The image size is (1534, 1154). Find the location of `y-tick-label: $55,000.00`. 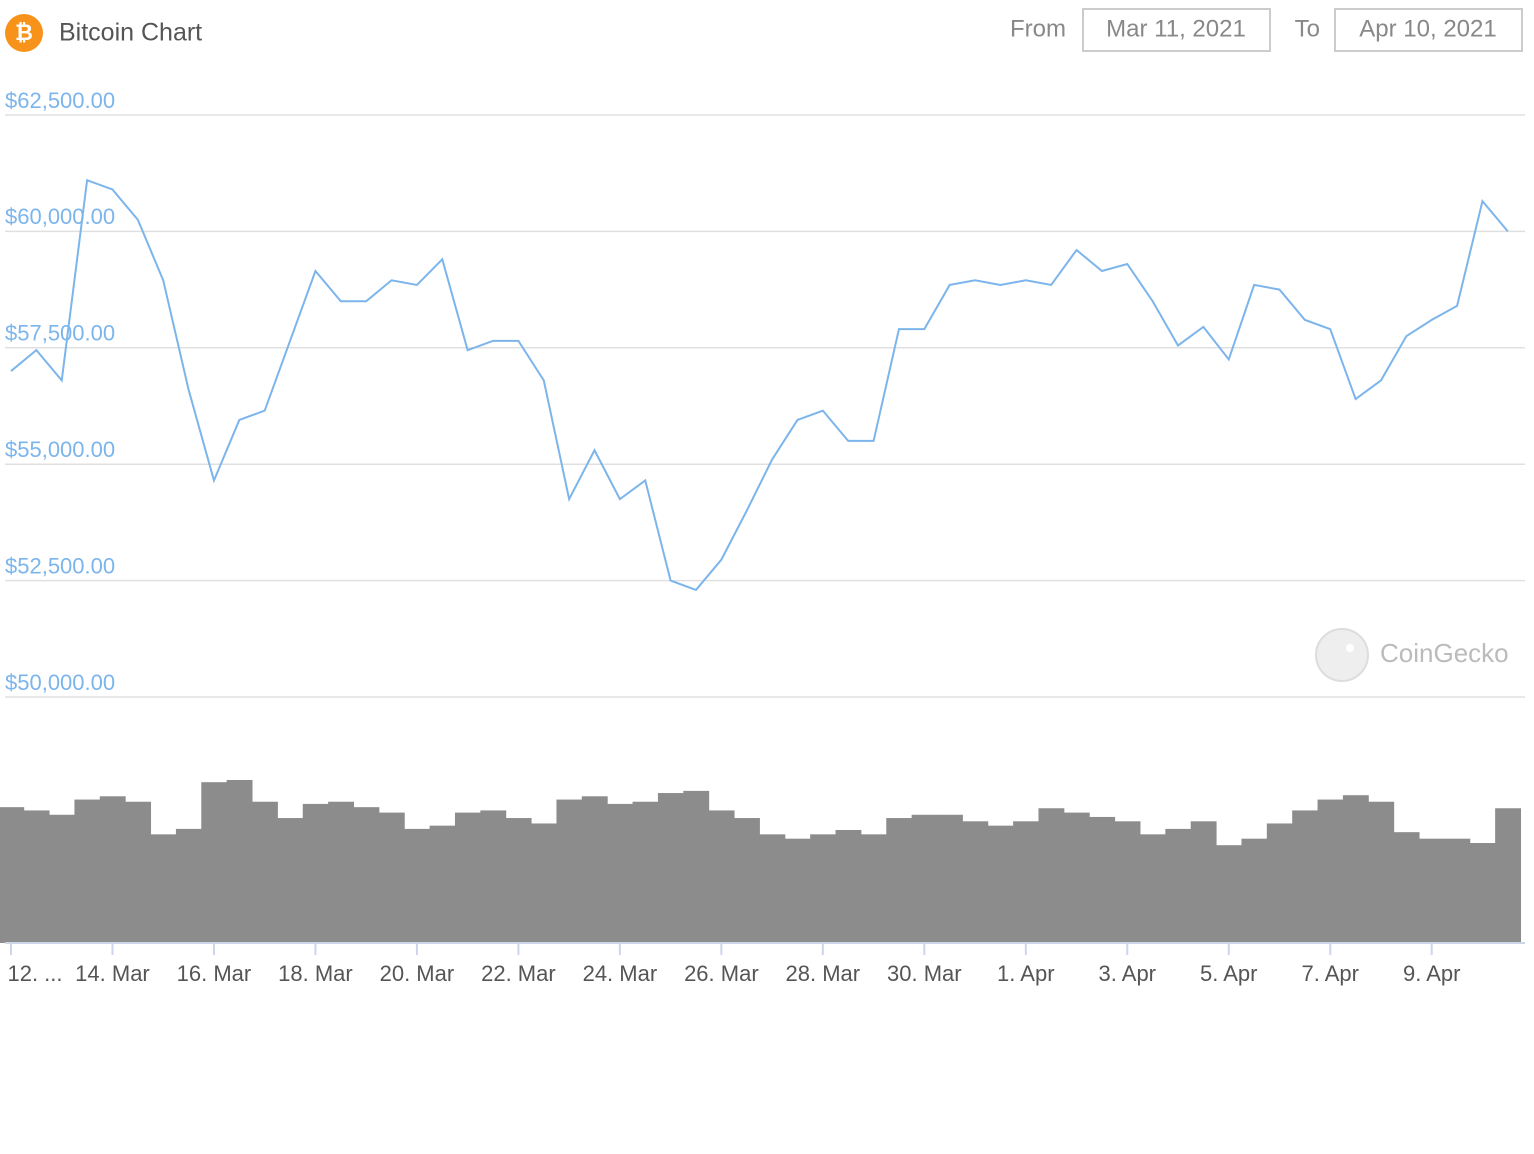

y-tick-label: $55,000.00 is located at coordinates (60, 449).